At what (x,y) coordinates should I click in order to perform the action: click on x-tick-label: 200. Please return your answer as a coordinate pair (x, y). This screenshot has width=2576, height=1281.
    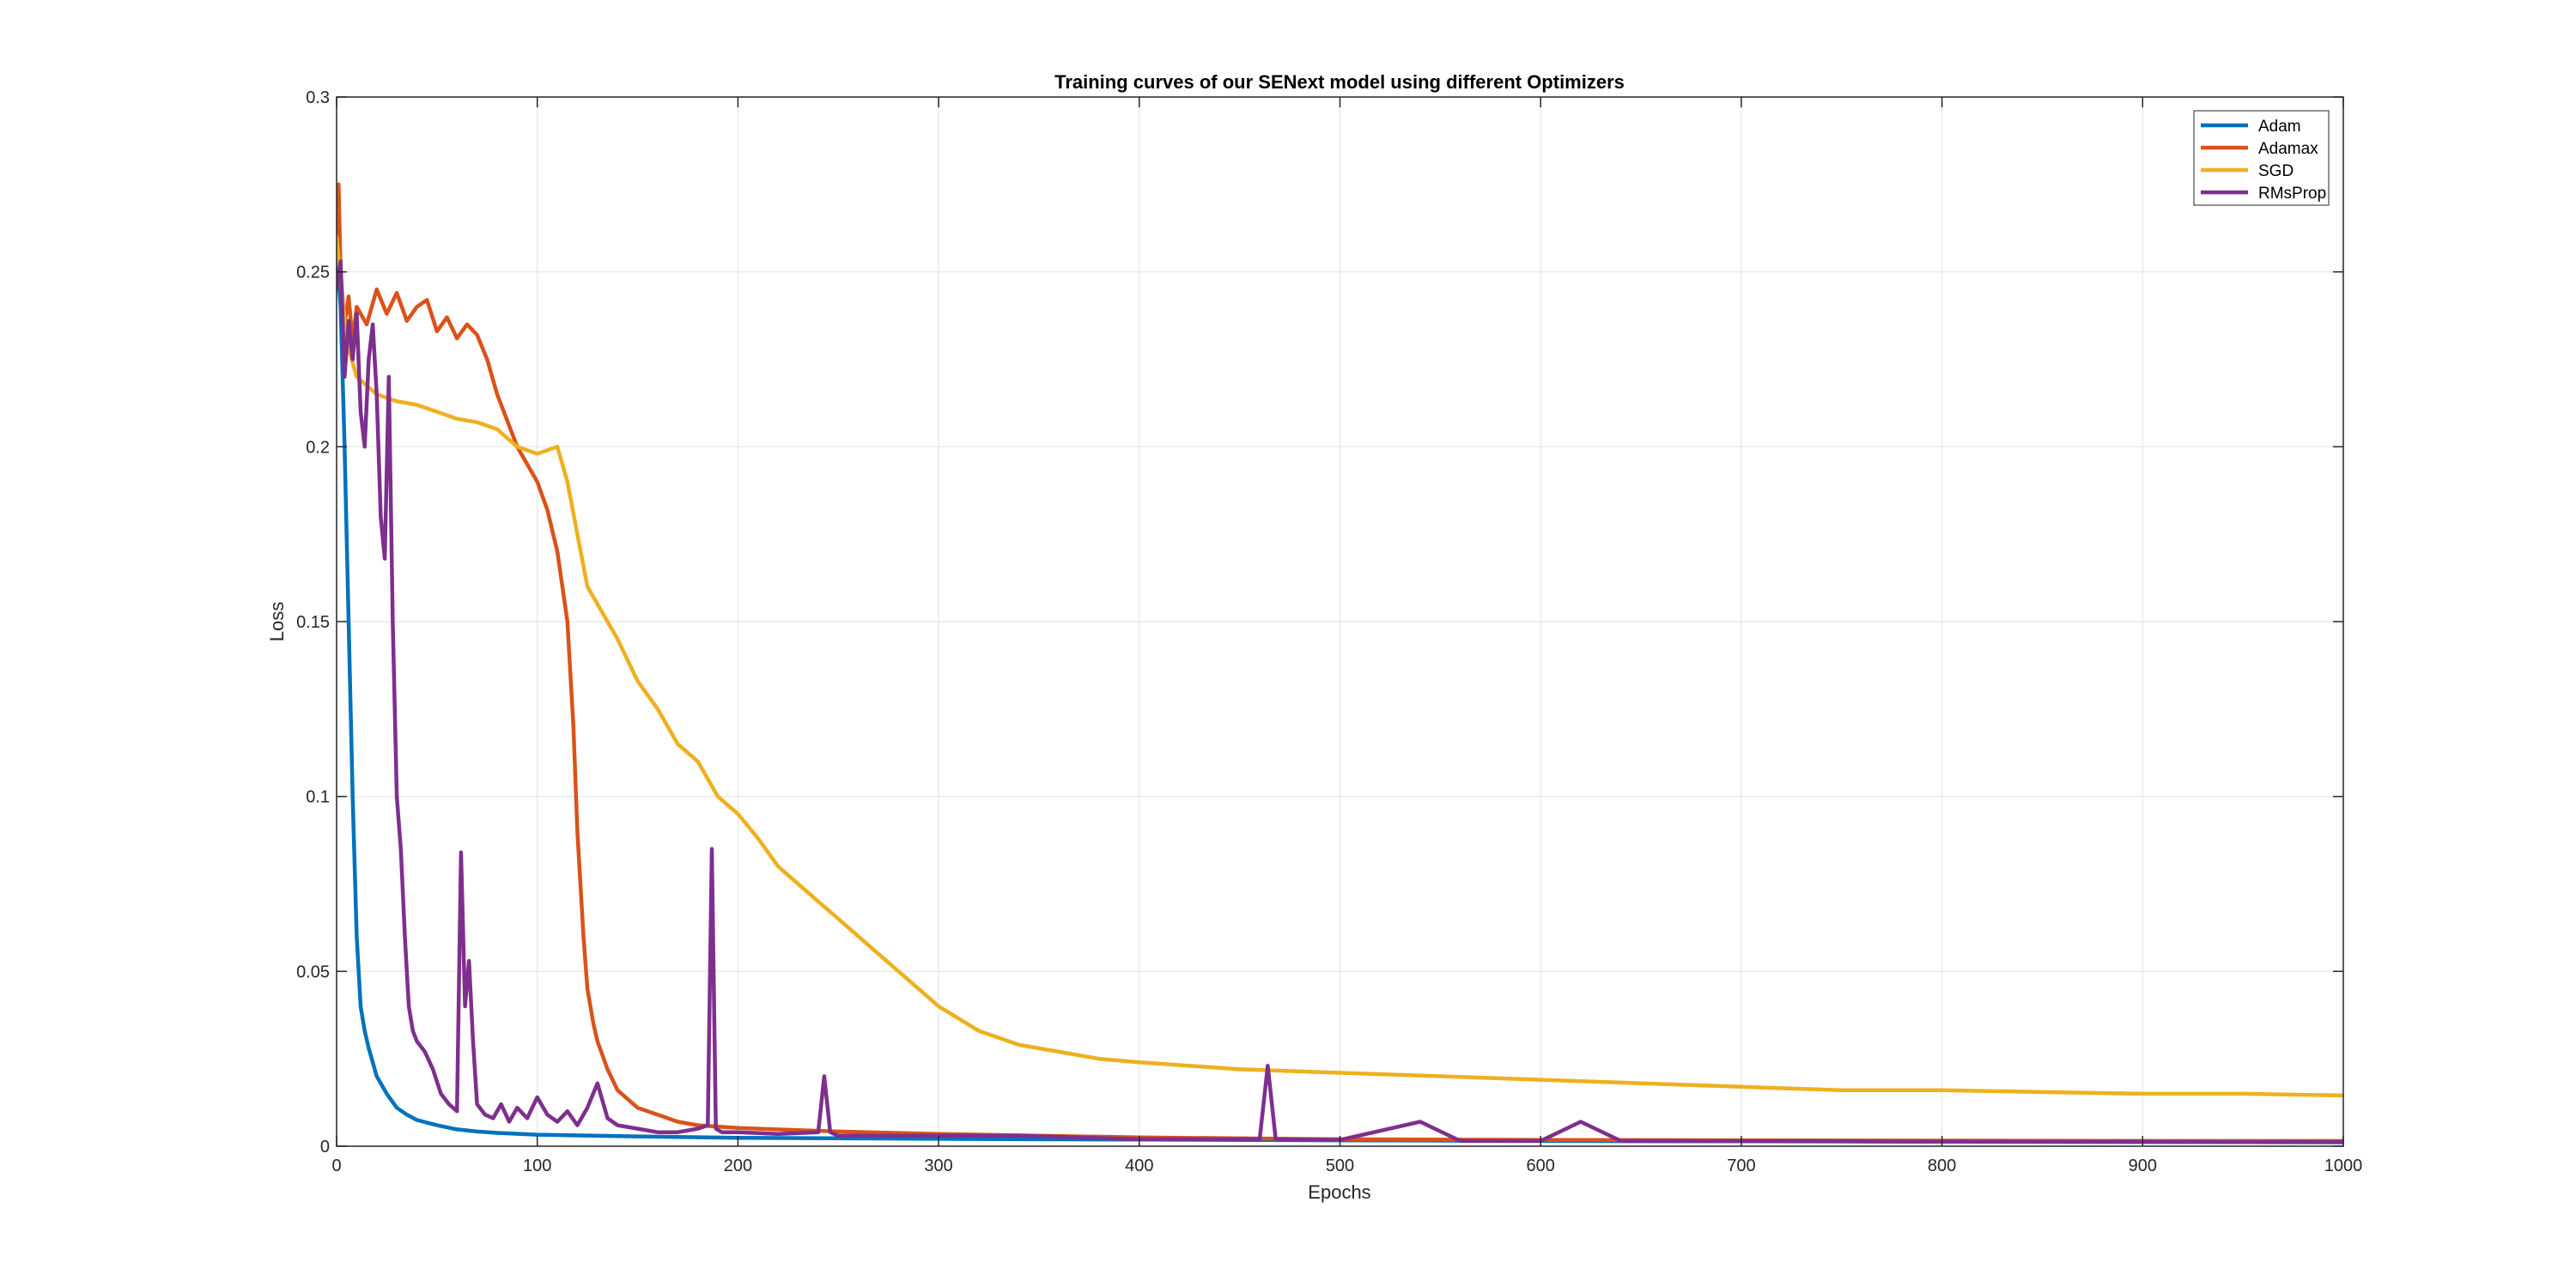
    Looking at the image, I should click on (738, 1166).